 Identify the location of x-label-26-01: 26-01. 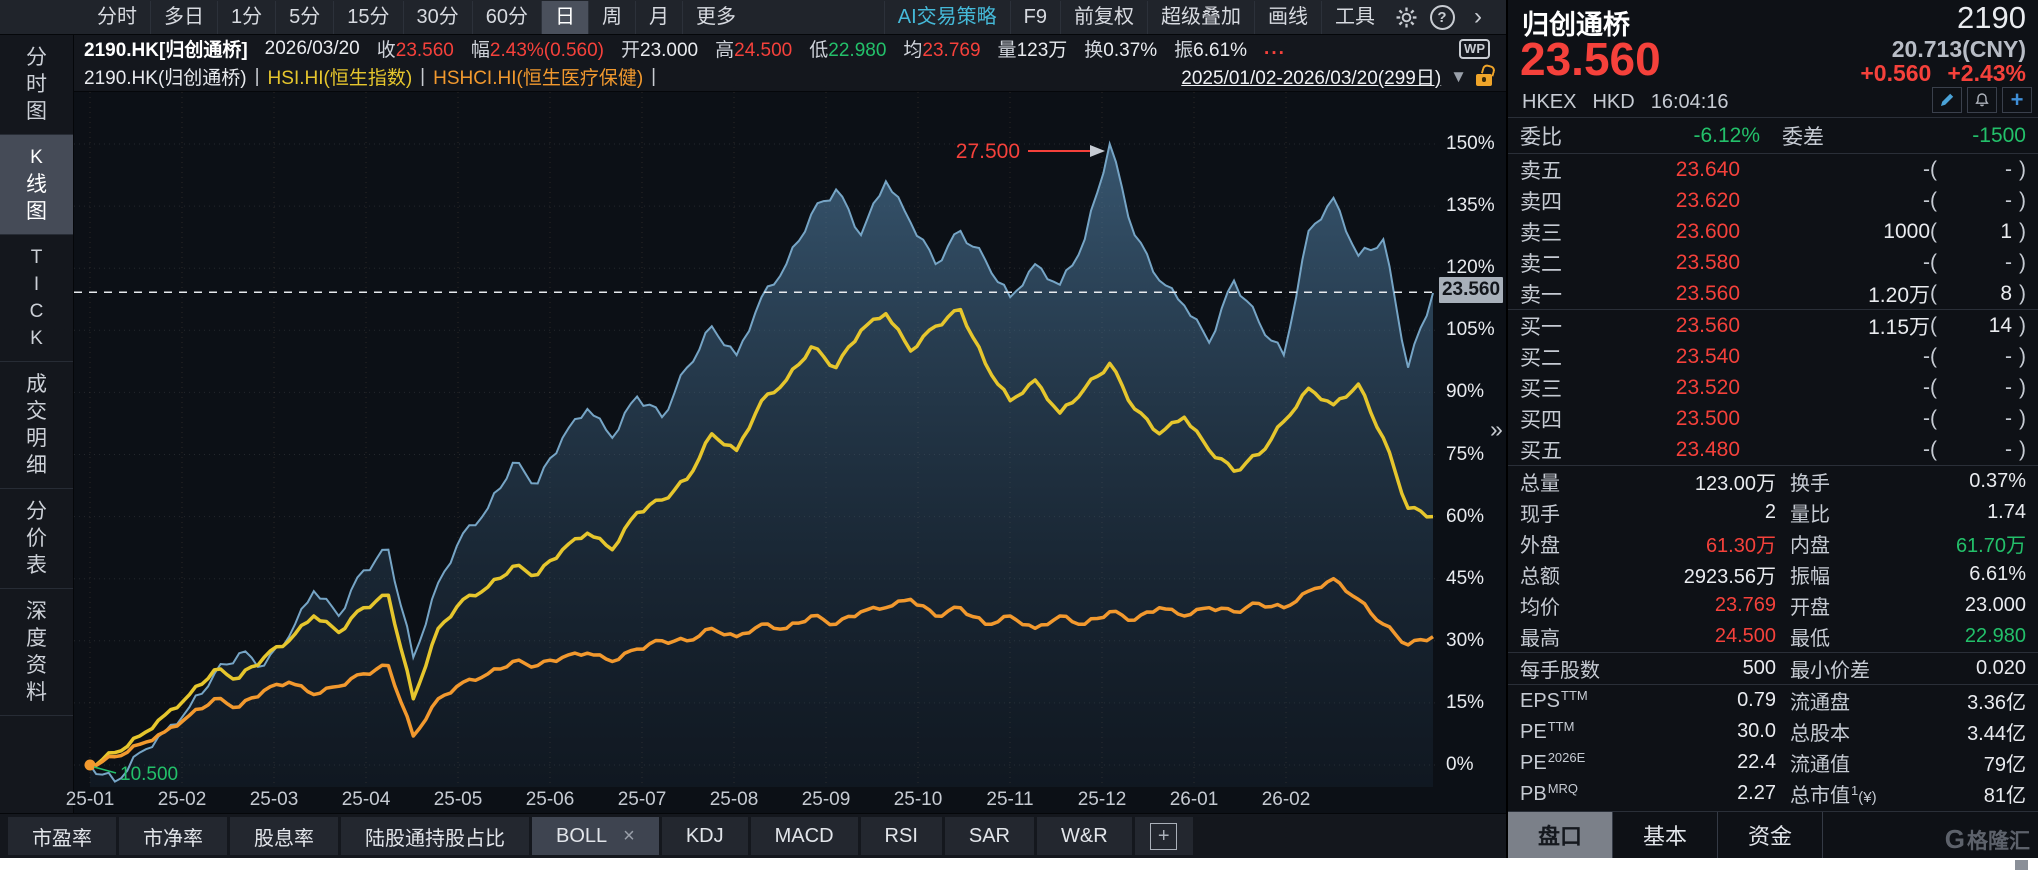
(1194, 799).